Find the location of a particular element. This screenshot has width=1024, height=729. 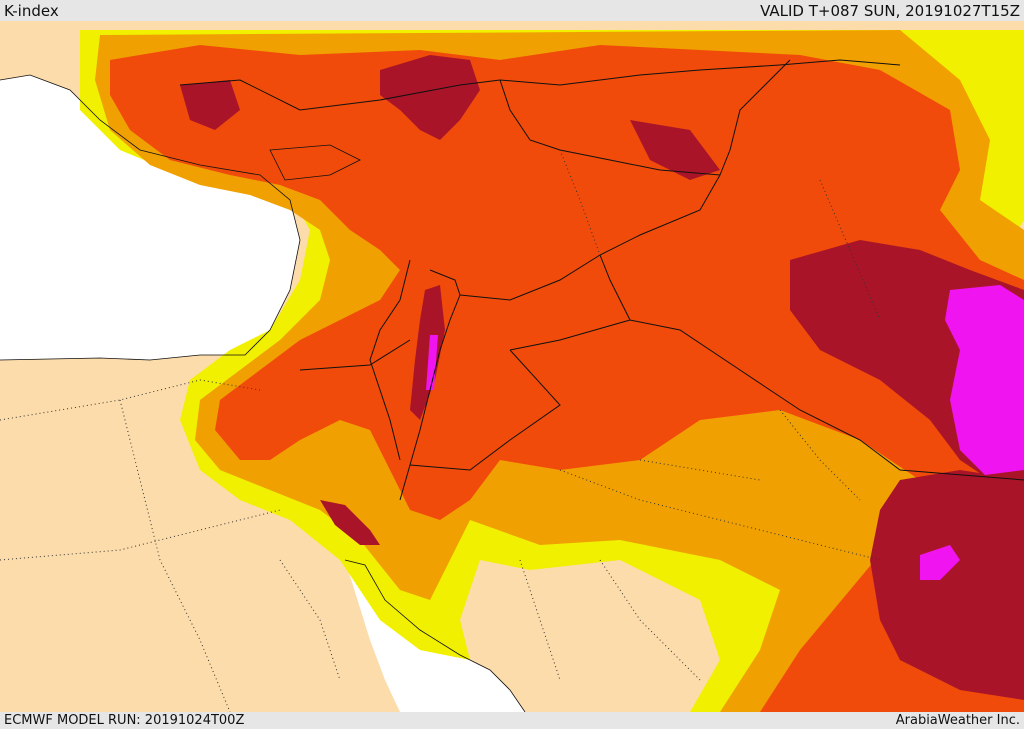

header-bar: K-index VALID T+087 SUN, 20191027T15Z is located at coordinates (512, 10).